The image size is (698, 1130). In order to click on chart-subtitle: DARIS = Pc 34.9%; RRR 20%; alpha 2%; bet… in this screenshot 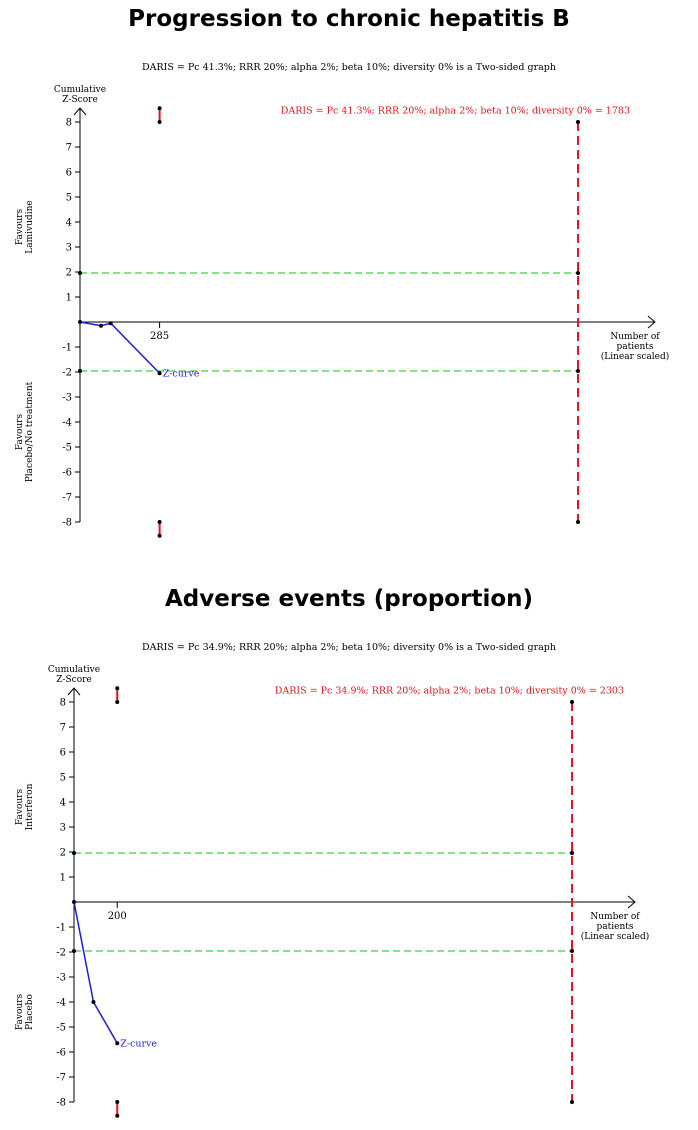, I will do `click(349, 647)`.